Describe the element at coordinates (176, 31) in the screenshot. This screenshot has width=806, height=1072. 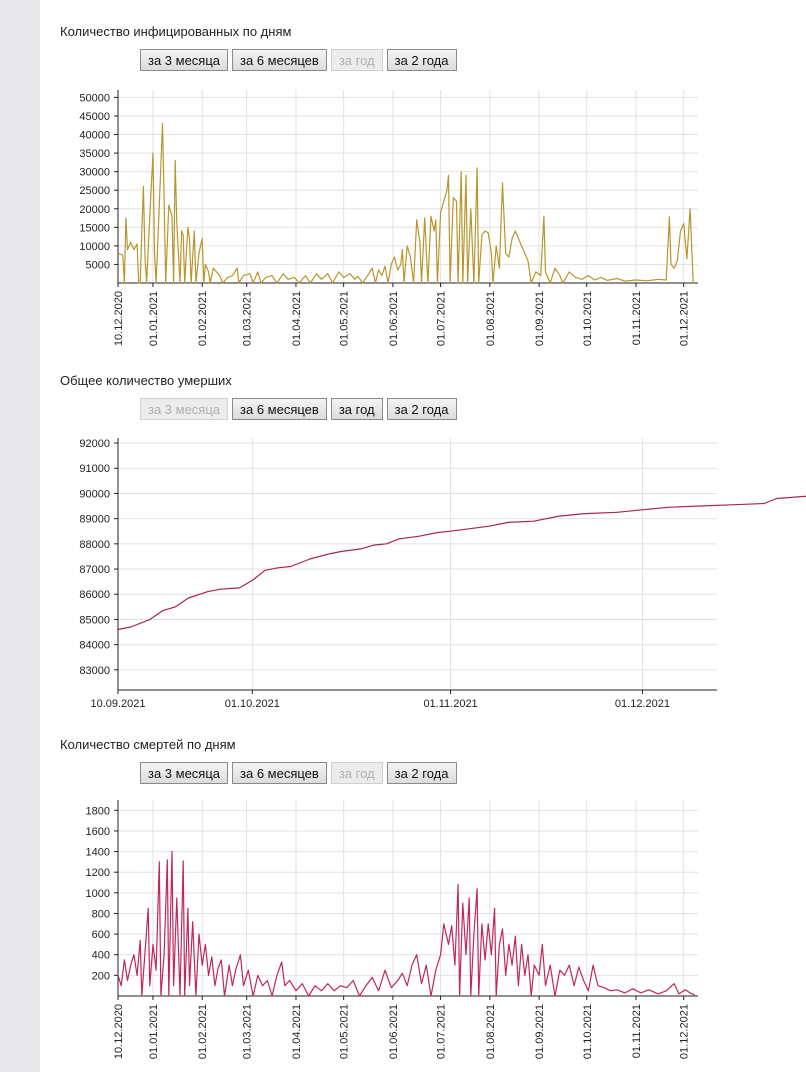
I see `section-title: Количество инфицированных по дням` at that location.